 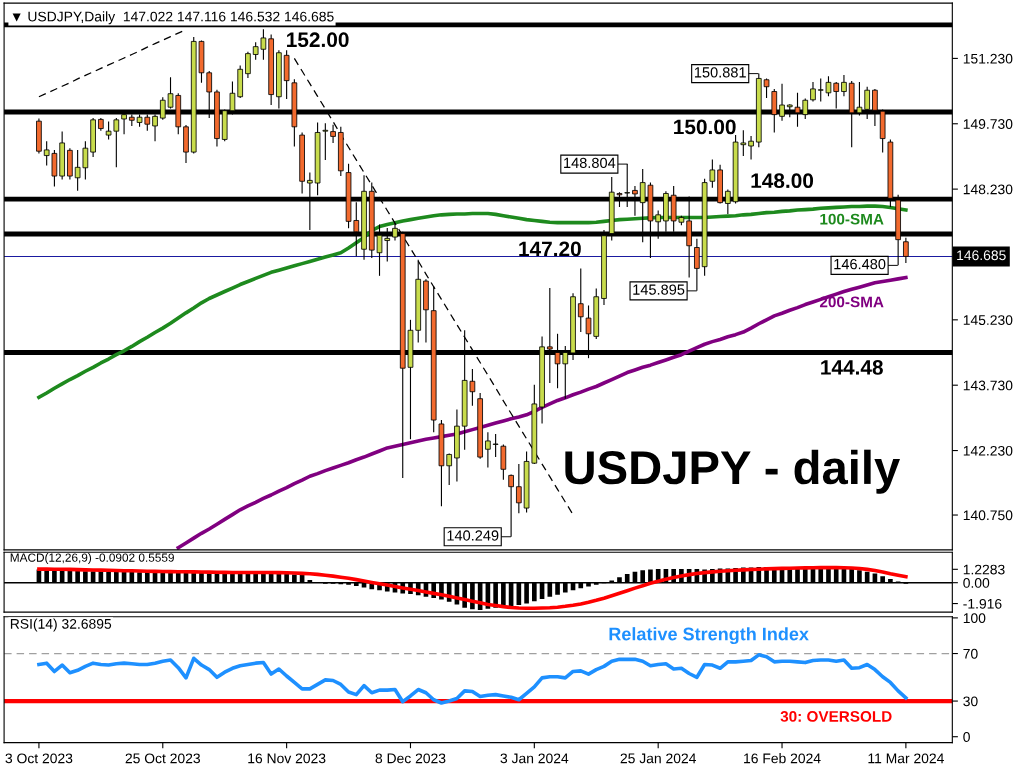 What do you see at coordinates (709, 636) in the screenshot?
I see `text: Relative Strength Index` at bounding box center [709, 636].